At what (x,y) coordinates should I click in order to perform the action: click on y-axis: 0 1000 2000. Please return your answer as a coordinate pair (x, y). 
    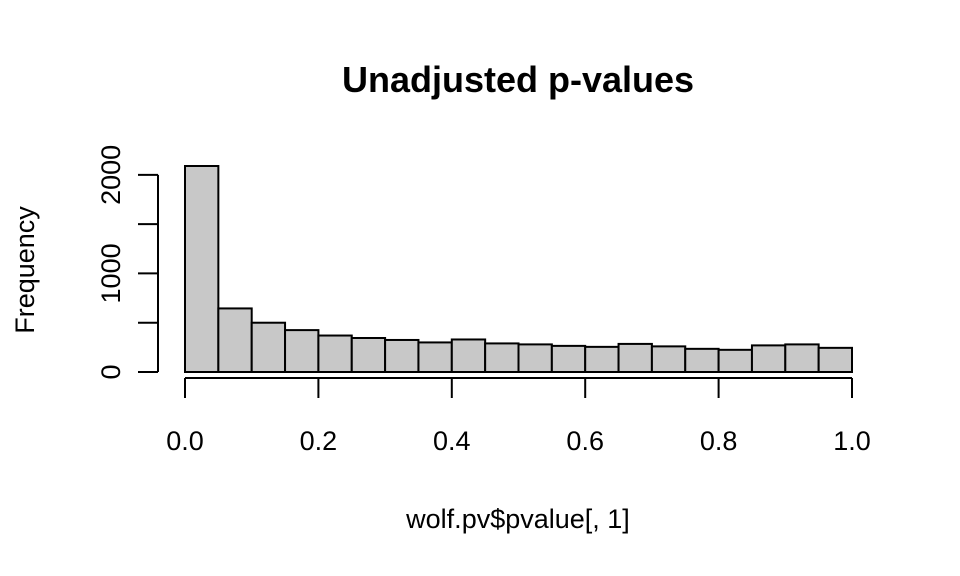
    Looking at the image, I should click on (127, 262).